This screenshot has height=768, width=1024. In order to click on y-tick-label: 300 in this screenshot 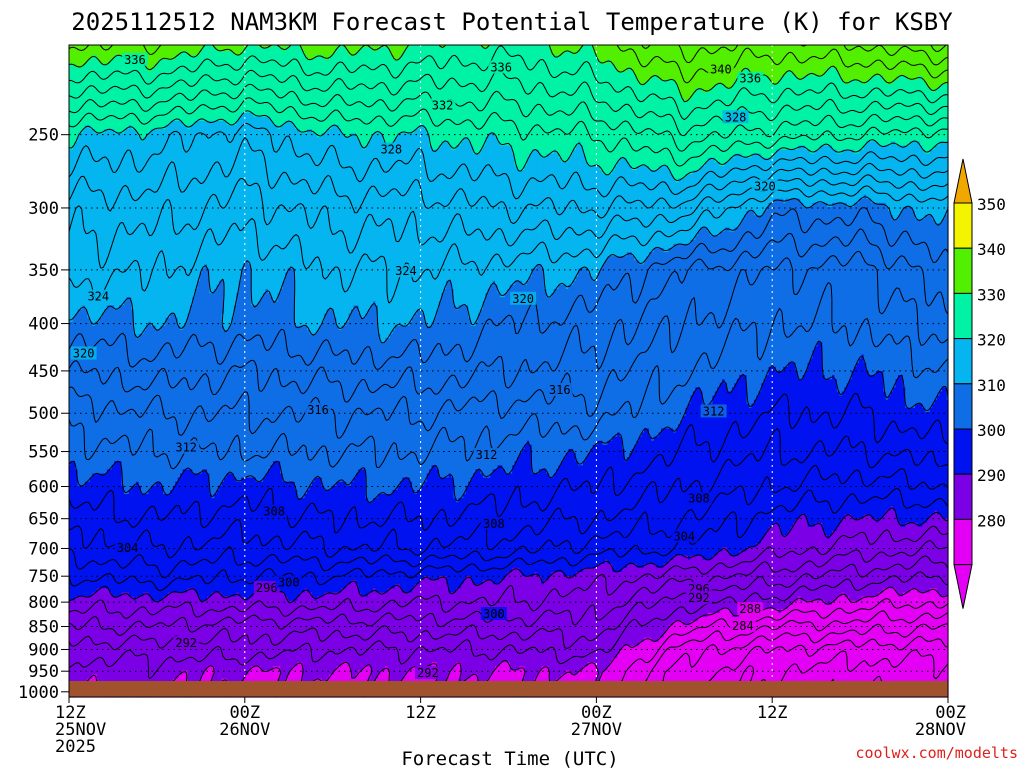, I will do `click(43, 209)`.